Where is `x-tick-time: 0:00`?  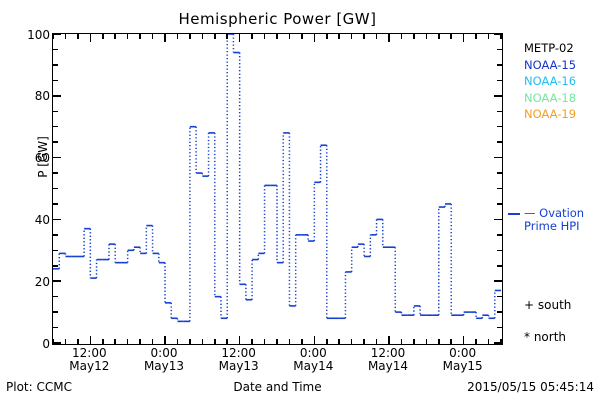
x-tick-time: 0:00 is located at coordinates (463, 353).